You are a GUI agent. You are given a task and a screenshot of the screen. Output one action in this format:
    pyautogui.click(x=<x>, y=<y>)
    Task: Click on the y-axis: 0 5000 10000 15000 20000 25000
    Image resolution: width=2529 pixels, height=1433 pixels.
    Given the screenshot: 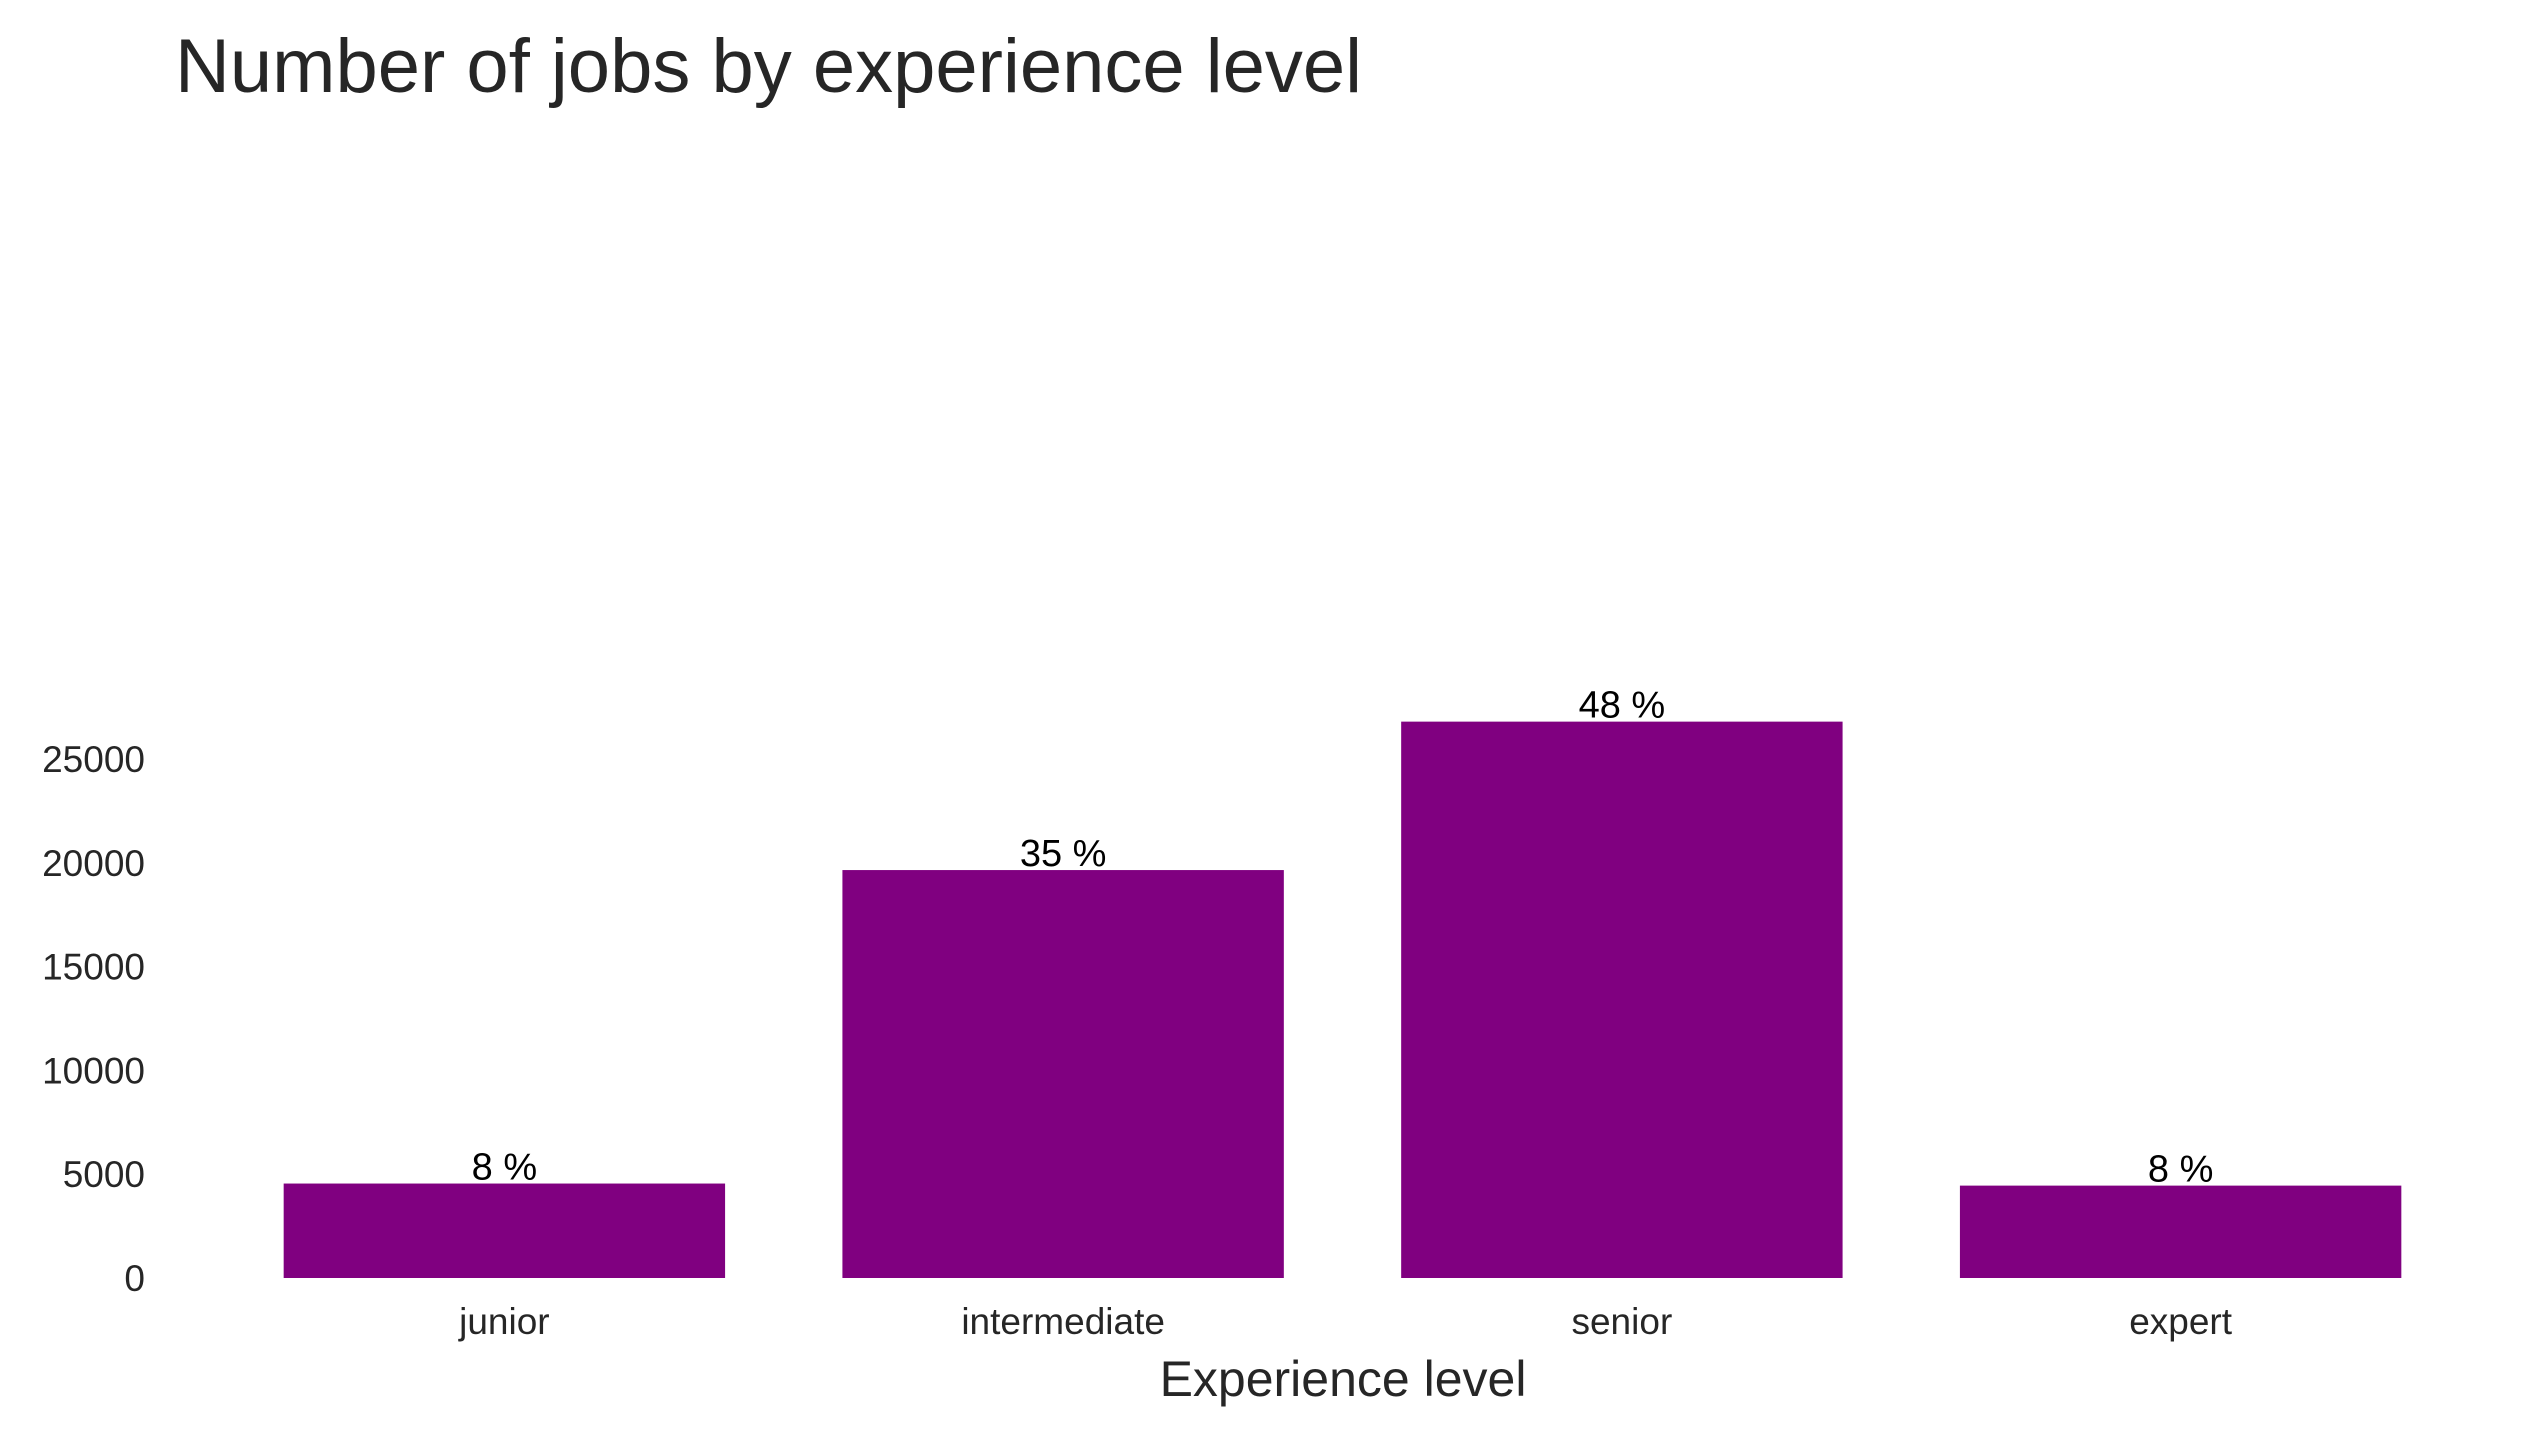 What is the action you would take?
    pyautogui.click(x=93, y=1019)
    